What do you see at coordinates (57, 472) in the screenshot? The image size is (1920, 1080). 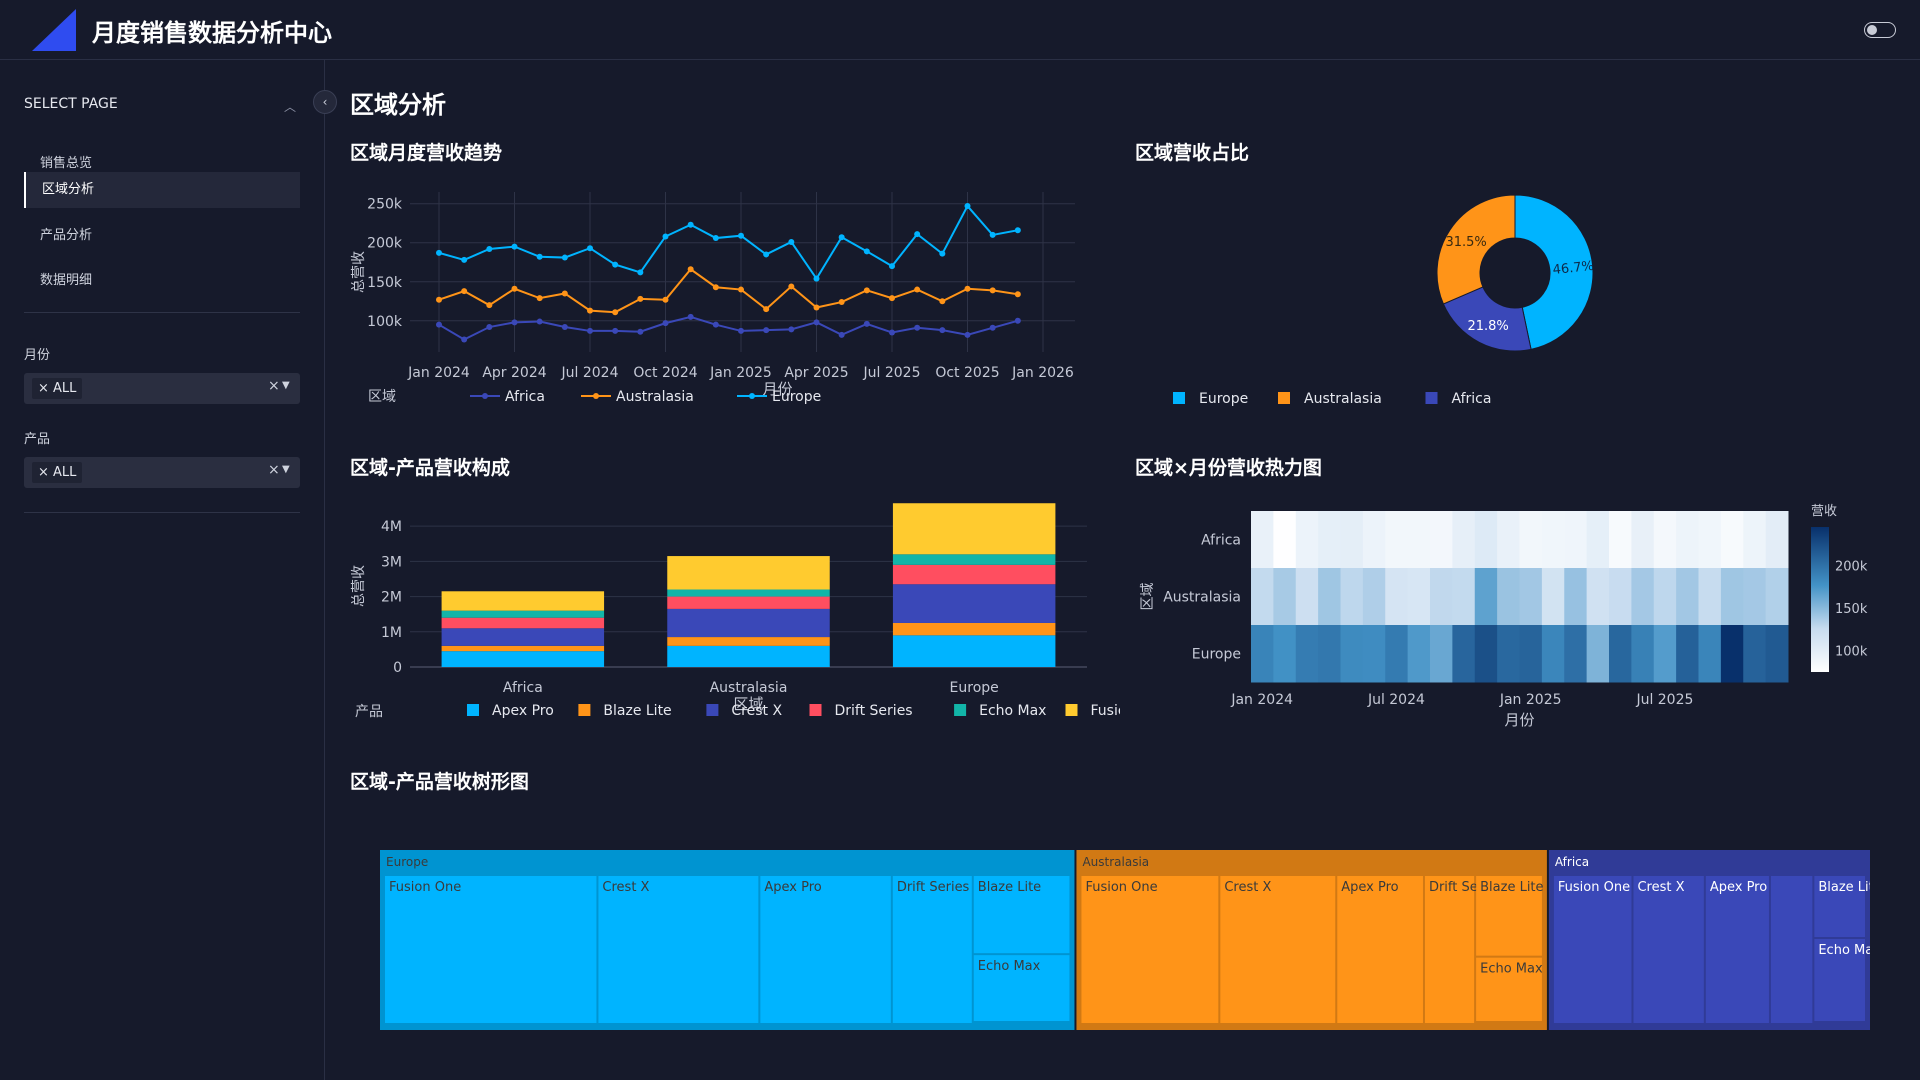 I see `product-filter-chip: × ALL` at bounding box center [57, 472].